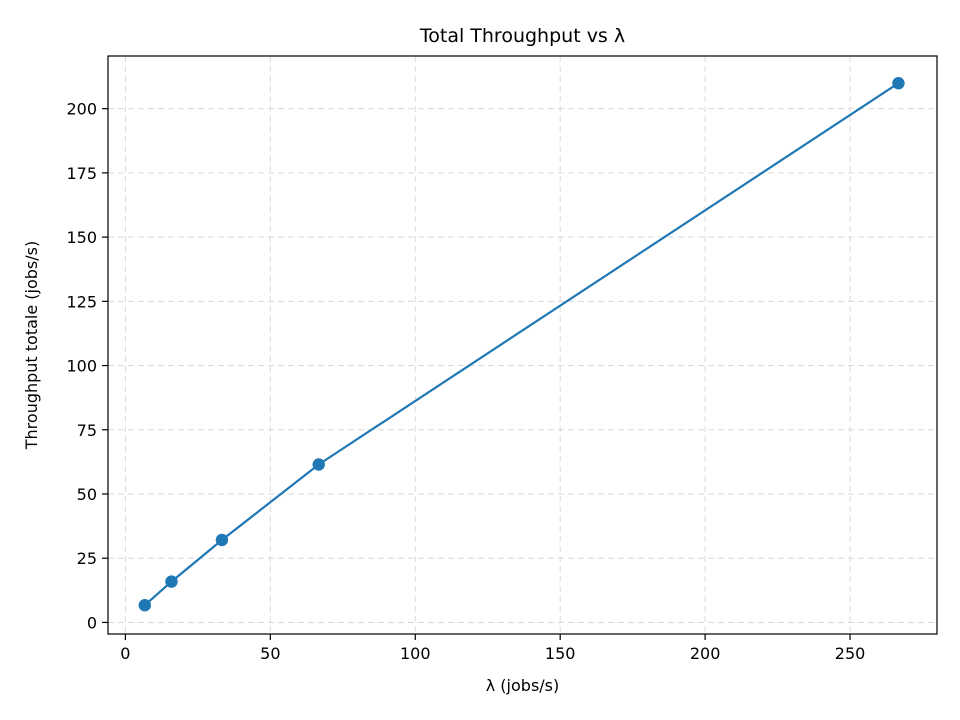 The width and height of the screenshot is (960, 720). Describe the element at coordinates (522, 36) in the screenshot. I see `chart-title: Total Throughput vs λ` at that location.